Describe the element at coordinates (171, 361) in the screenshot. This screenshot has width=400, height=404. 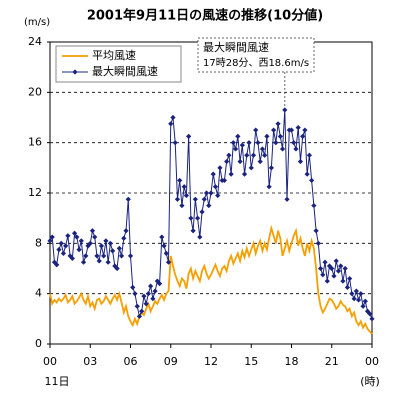
I see `x-tick-label: 09` at that location.